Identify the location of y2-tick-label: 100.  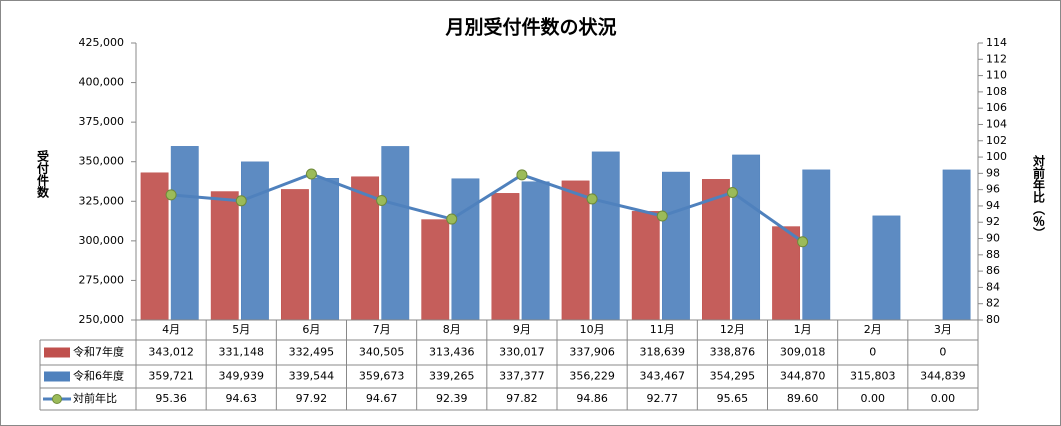
(996, 156).